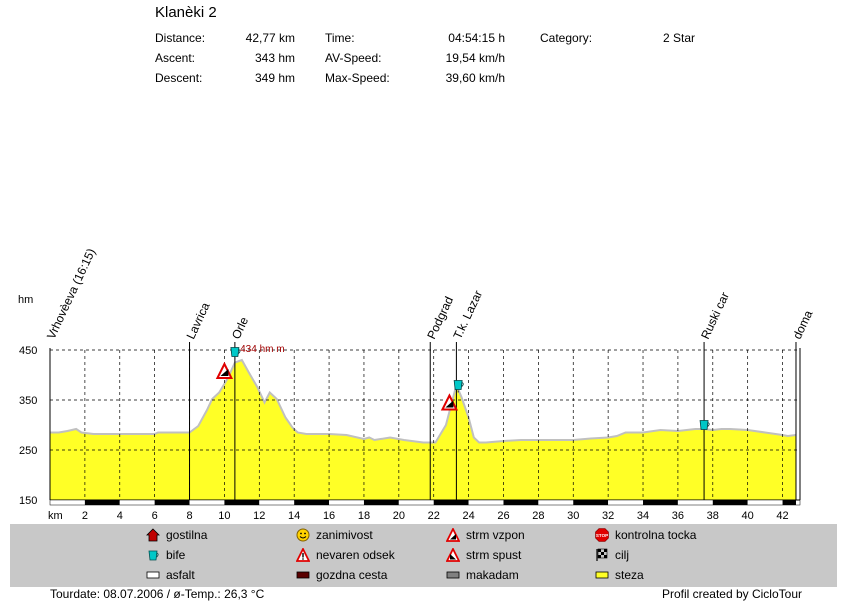 This screenshot has height=601, width=850. I want to click on kontrolna-tocka-icon: STOP, so click(602, 535).